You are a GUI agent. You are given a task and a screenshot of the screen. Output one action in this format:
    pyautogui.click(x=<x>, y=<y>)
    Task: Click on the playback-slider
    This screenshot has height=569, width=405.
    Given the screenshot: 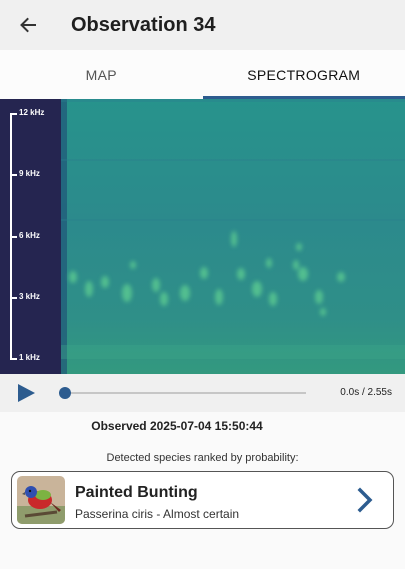 What is the action you would take?
    pyautogui.click(x=185, y=393)
    